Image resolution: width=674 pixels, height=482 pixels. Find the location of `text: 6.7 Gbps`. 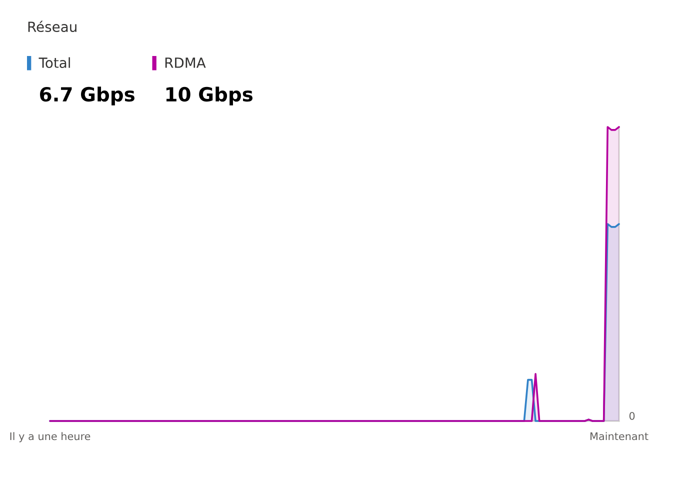

text: 6.7 Gbps is located at coordinates (87, 96).